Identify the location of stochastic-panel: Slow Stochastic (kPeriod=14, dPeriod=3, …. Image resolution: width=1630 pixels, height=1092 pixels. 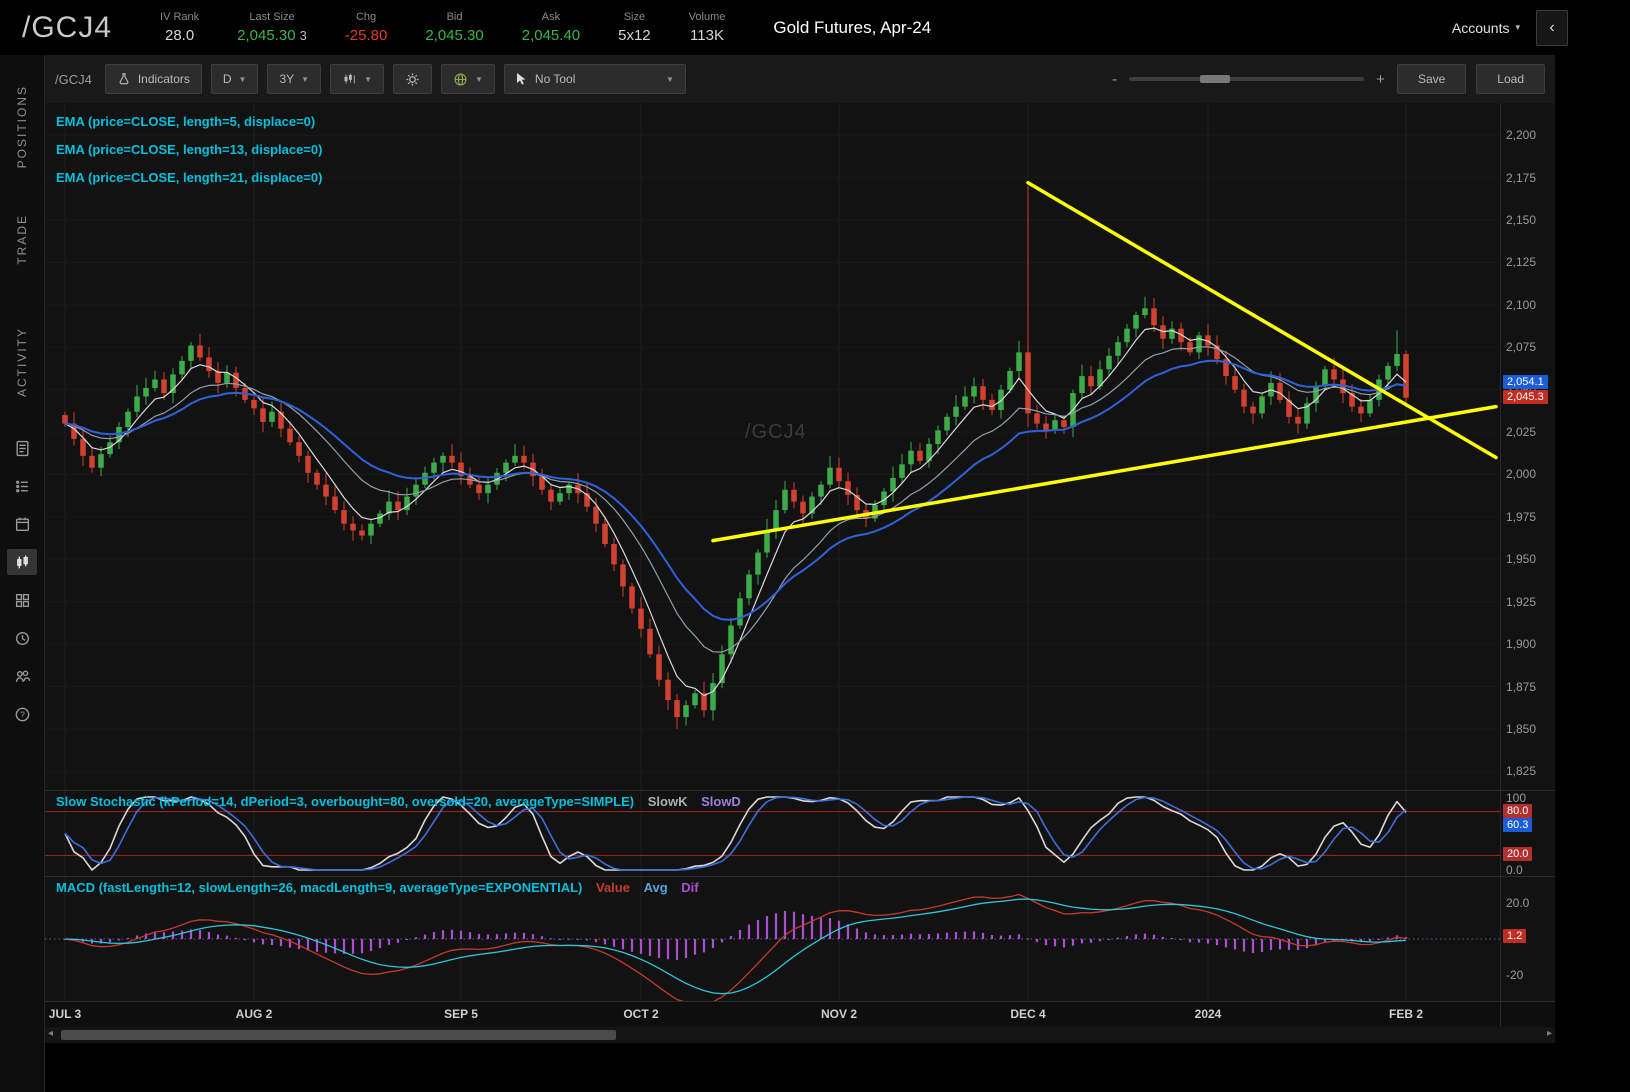
(772, 833).